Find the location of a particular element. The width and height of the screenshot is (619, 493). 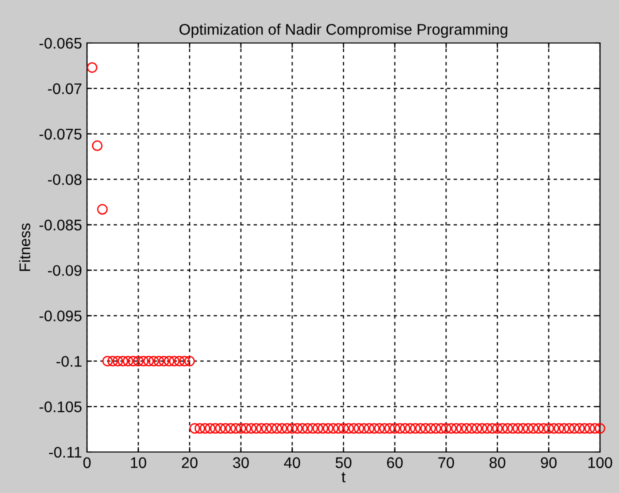

x-tick-label: 10 is located at coordinates (138, 462).